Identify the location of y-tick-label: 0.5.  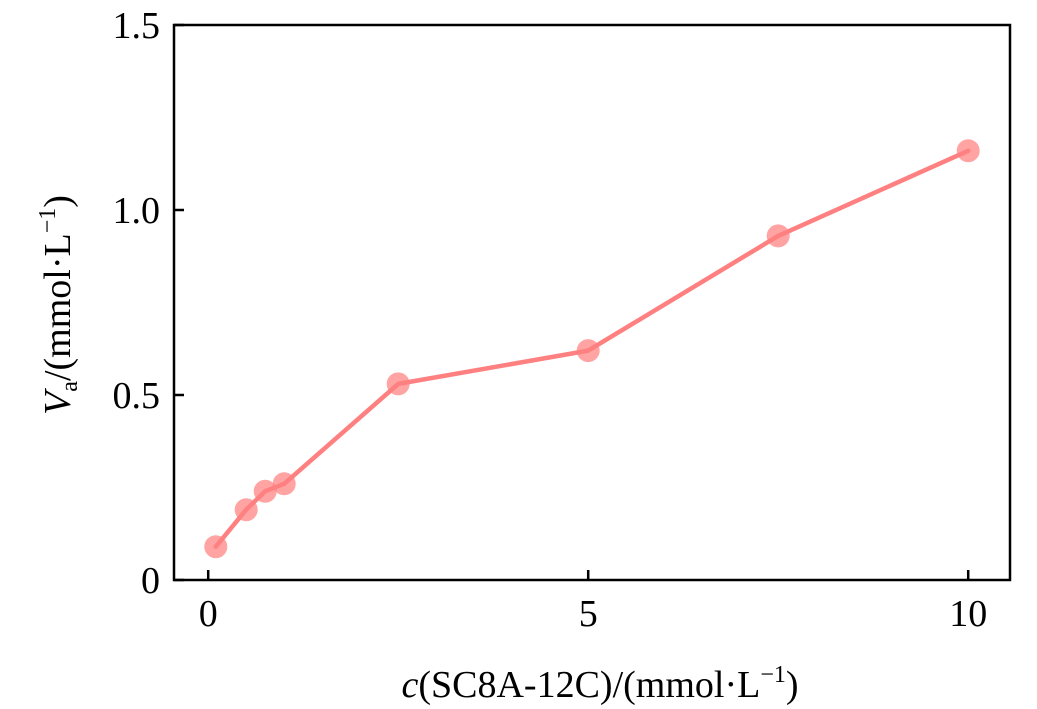
(137, 396).